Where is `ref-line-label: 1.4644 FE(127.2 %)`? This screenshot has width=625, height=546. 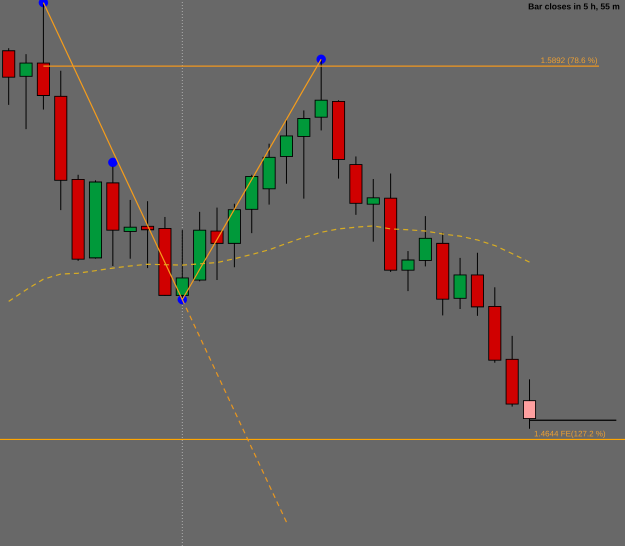 ref-line-label: 1.4644 FE(127.2 %) is located at coordinates (570, 434).